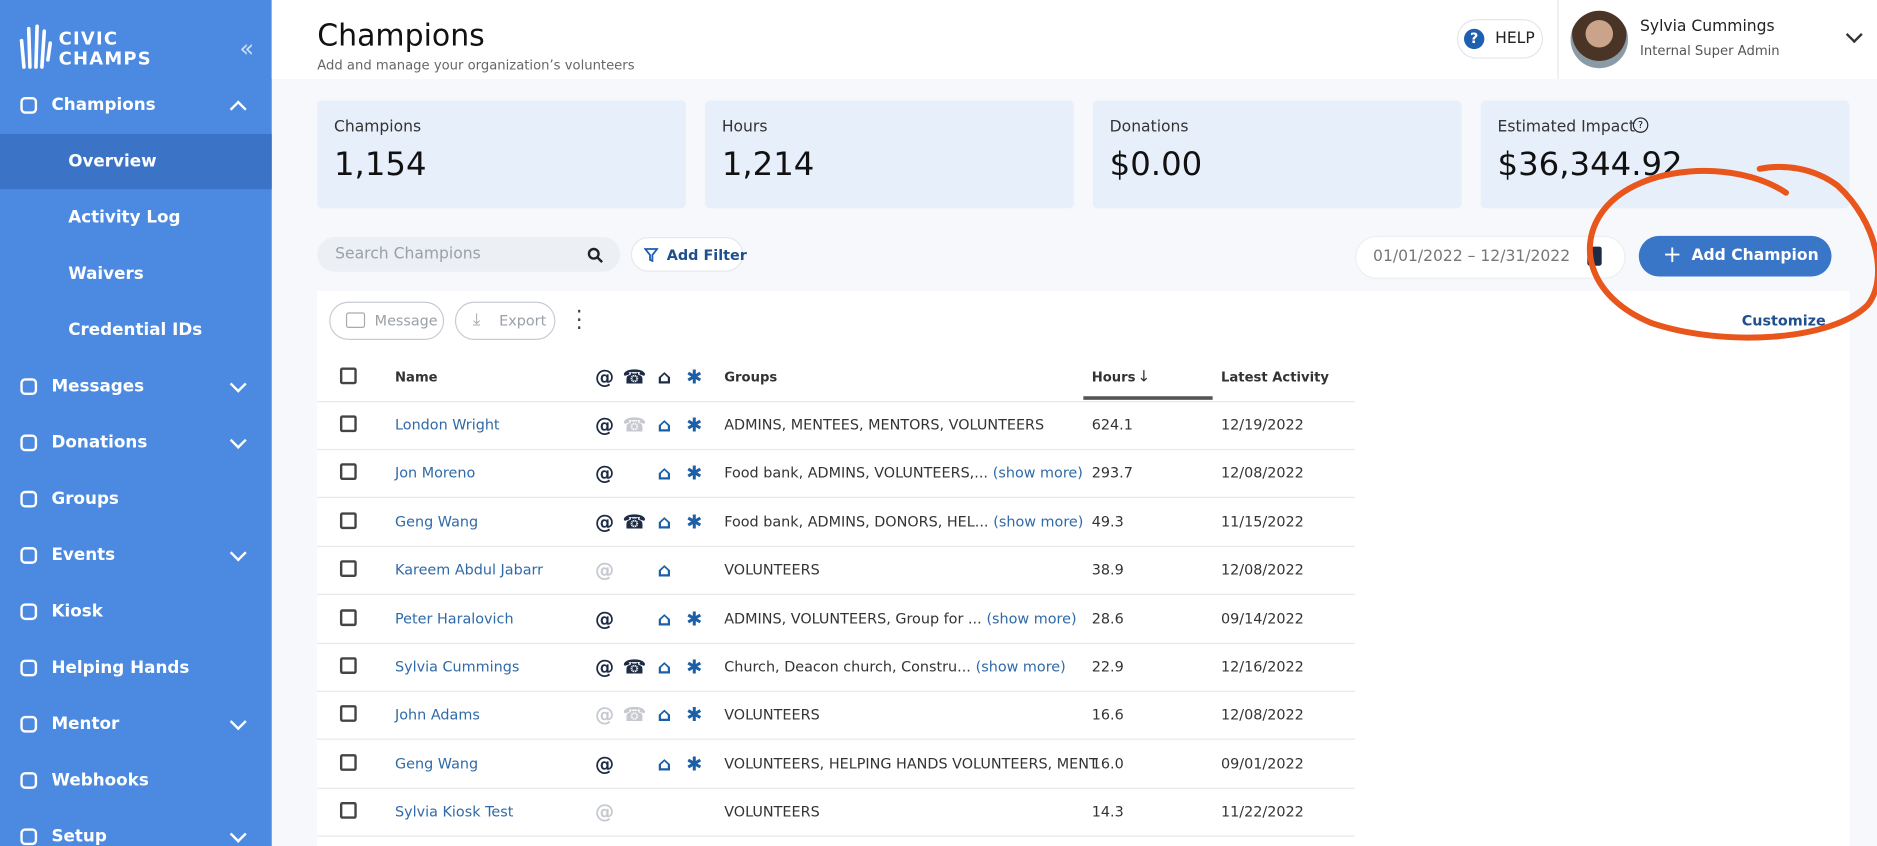 Image resolution: width=1877 pixels, height=846 pixels. Describe the element at coordinates (136, 274) in the screenshot. I see `nav-item: Waivers` at that location.